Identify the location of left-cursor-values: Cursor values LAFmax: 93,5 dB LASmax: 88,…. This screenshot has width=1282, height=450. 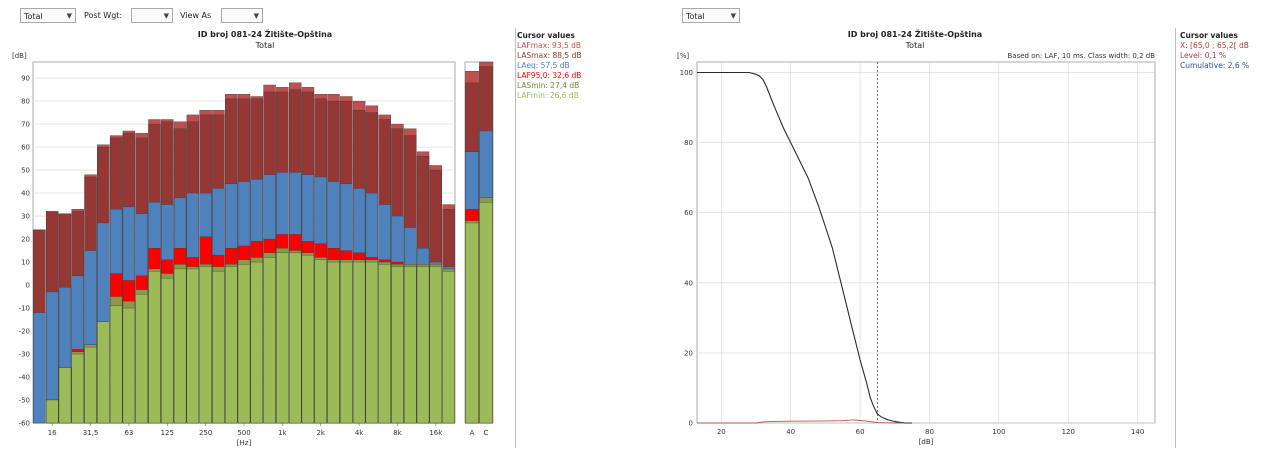
(549, 66).